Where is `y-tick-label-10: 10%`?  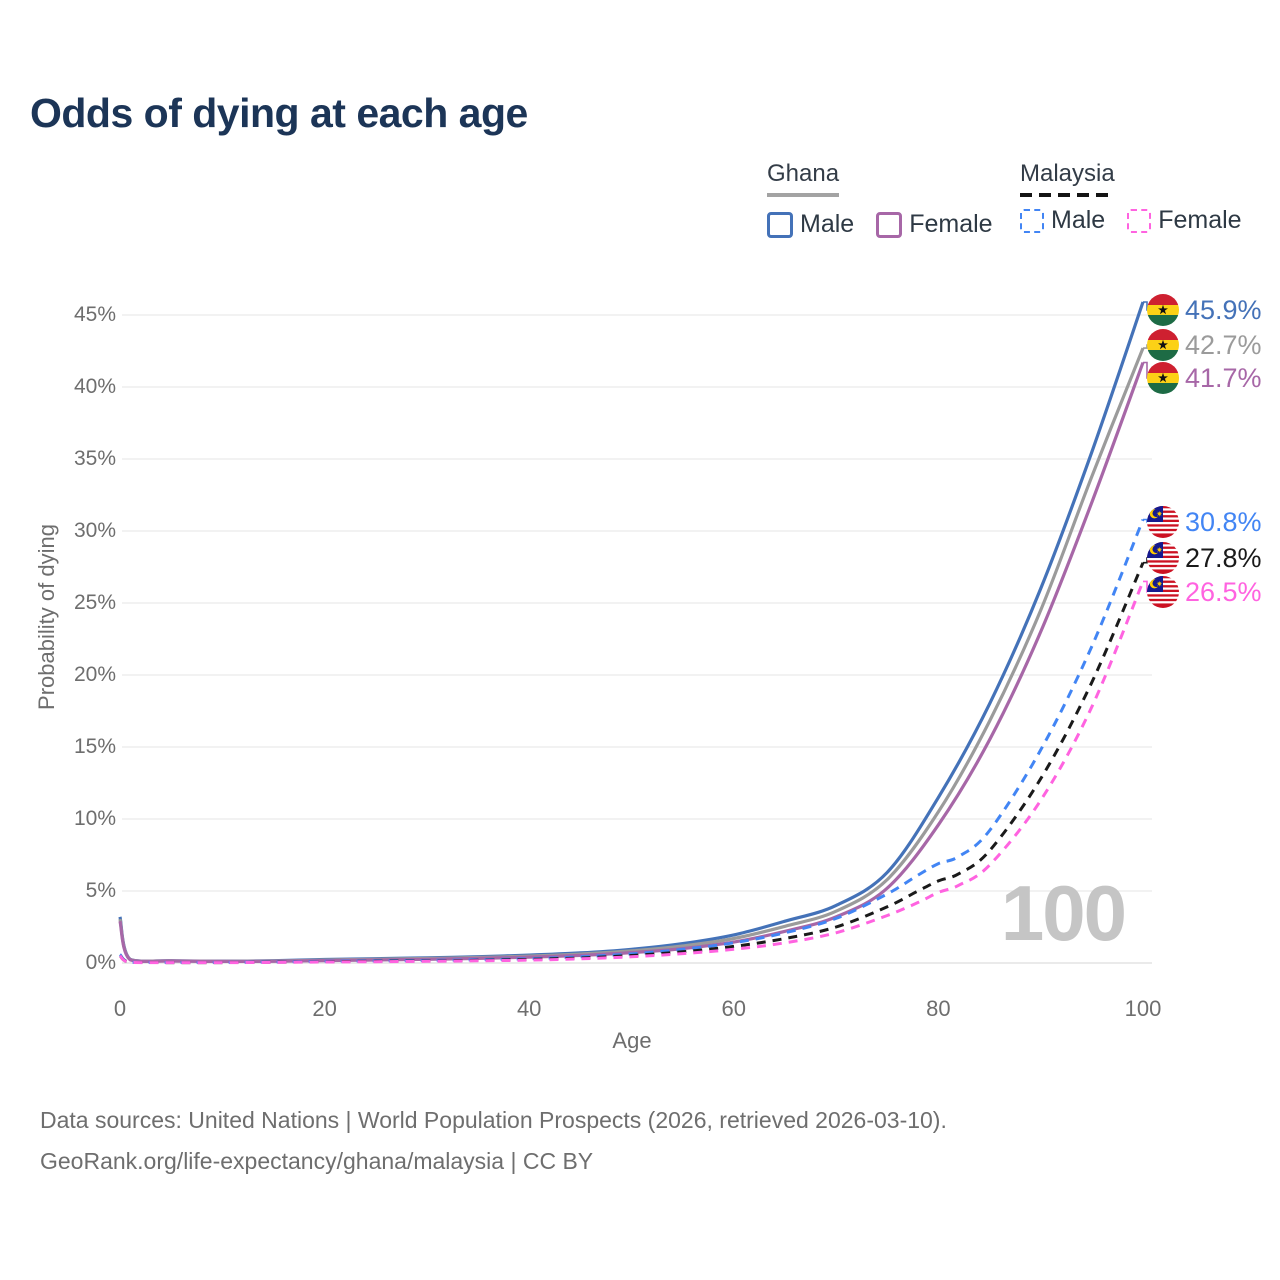
y-tick-label-10: 10% is located at coordinates (94, 818).